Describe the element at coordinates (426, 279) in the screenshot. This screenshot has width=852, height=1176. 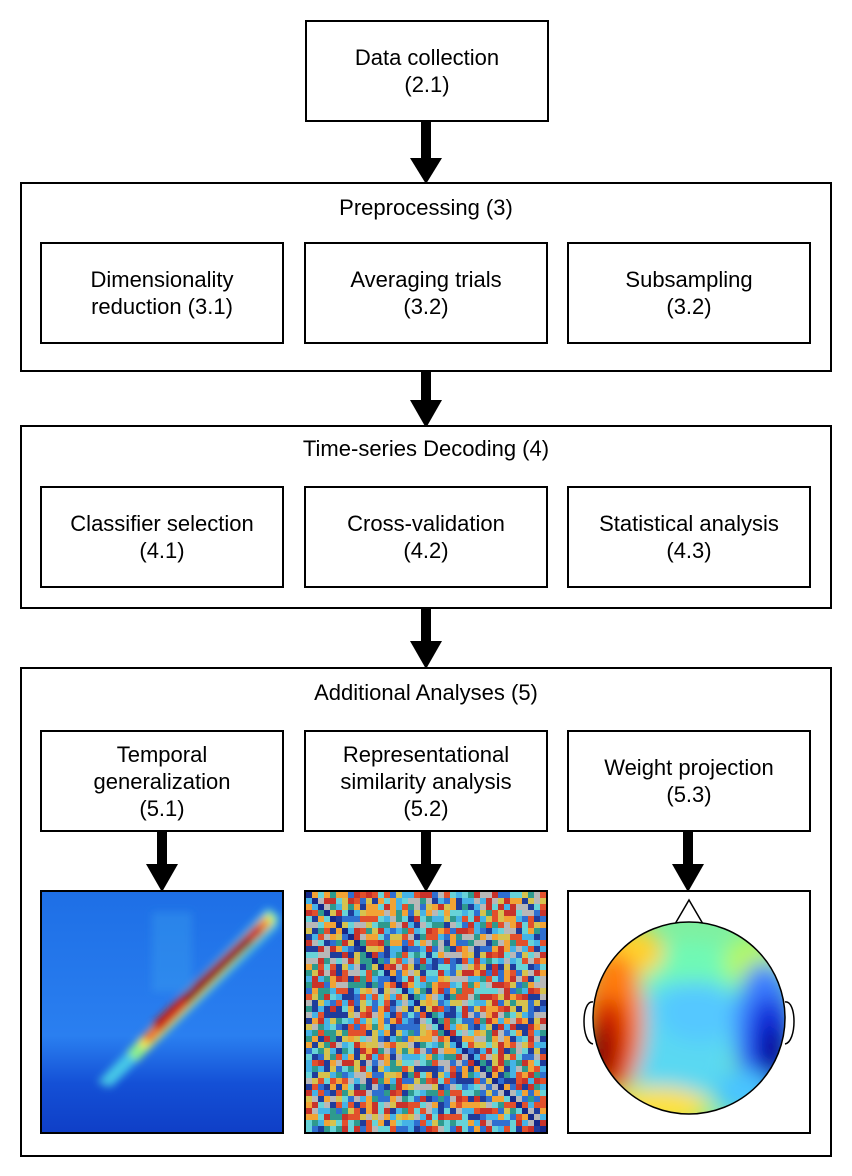
I see `step-label: Averaging trials` at that location.